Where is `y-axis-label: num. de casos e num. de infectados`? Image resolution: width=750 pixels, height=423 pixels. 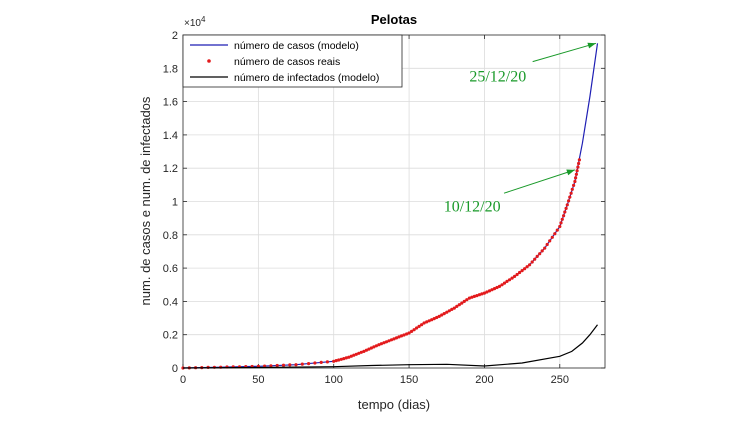
y-axis-label: num. de casos e num. de infectados is located at coordinates (145, 200).